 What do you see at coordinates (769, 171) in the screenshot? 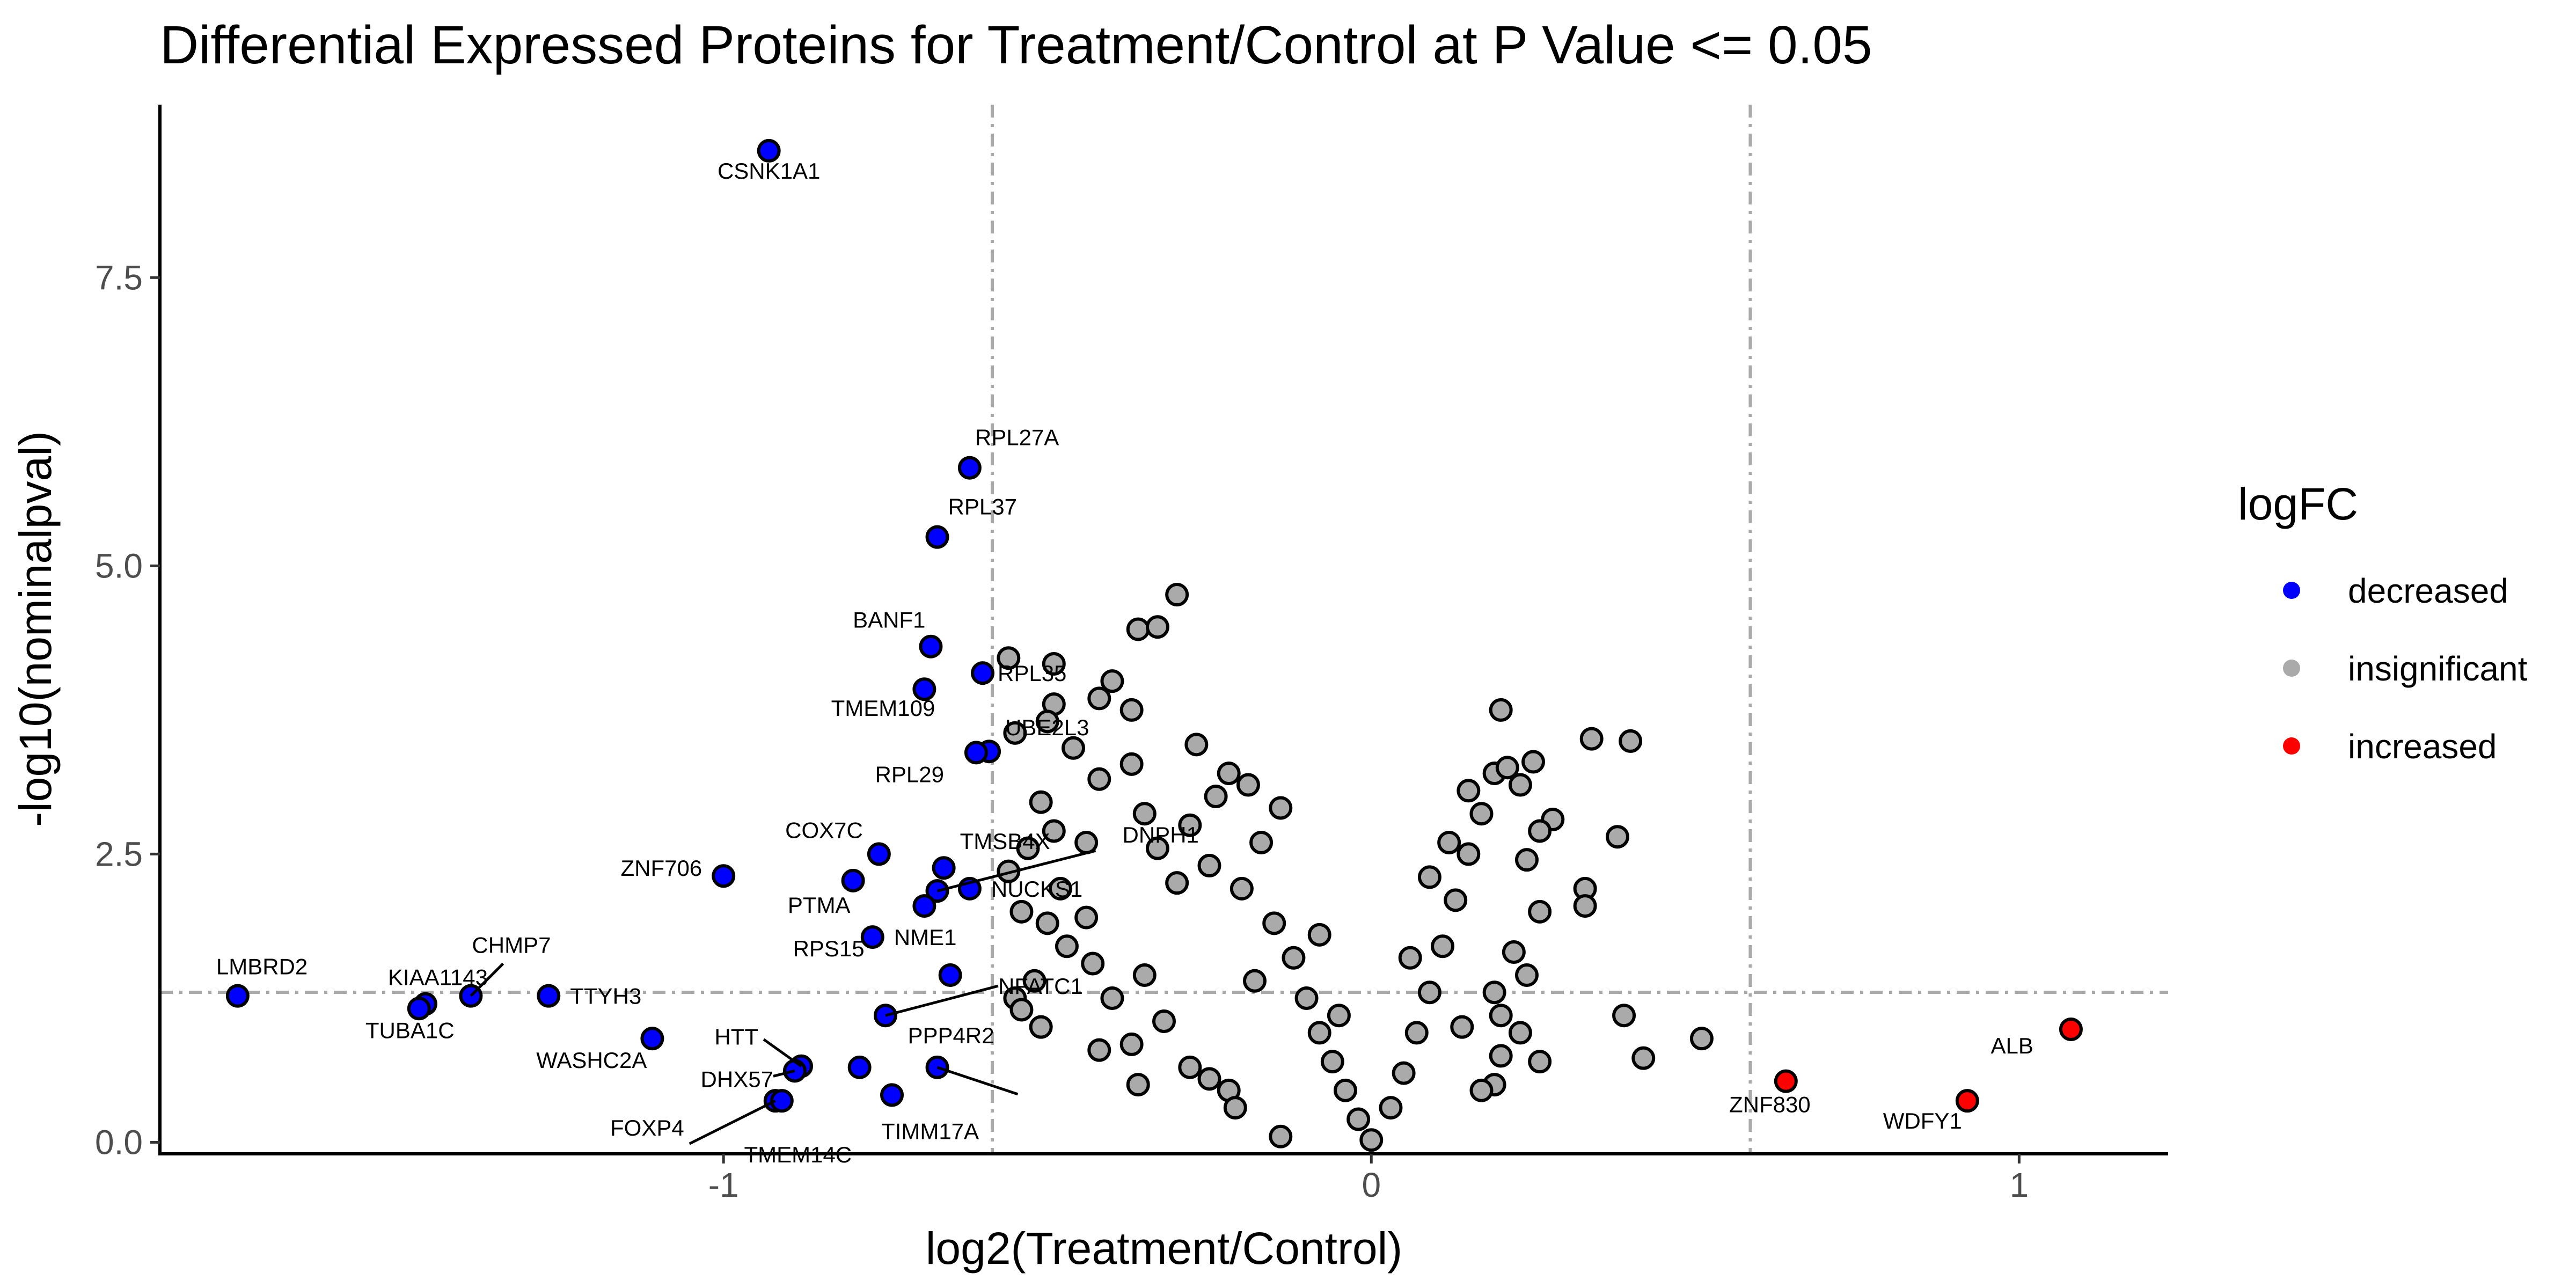
I see `point-label: CSNK1A1` at bounding box center [769, 171].